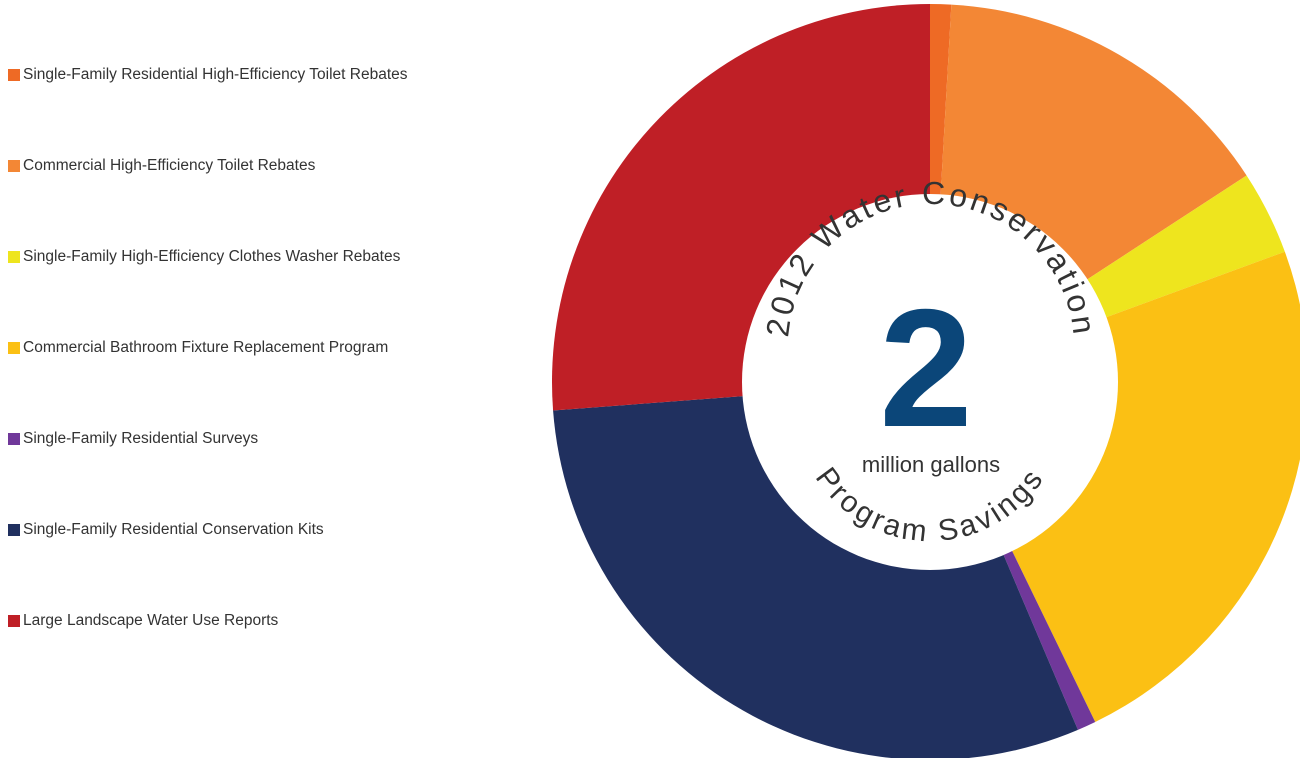  I want to click on legend-label: Large Landscape Water Use Reports, so click(151, 620).